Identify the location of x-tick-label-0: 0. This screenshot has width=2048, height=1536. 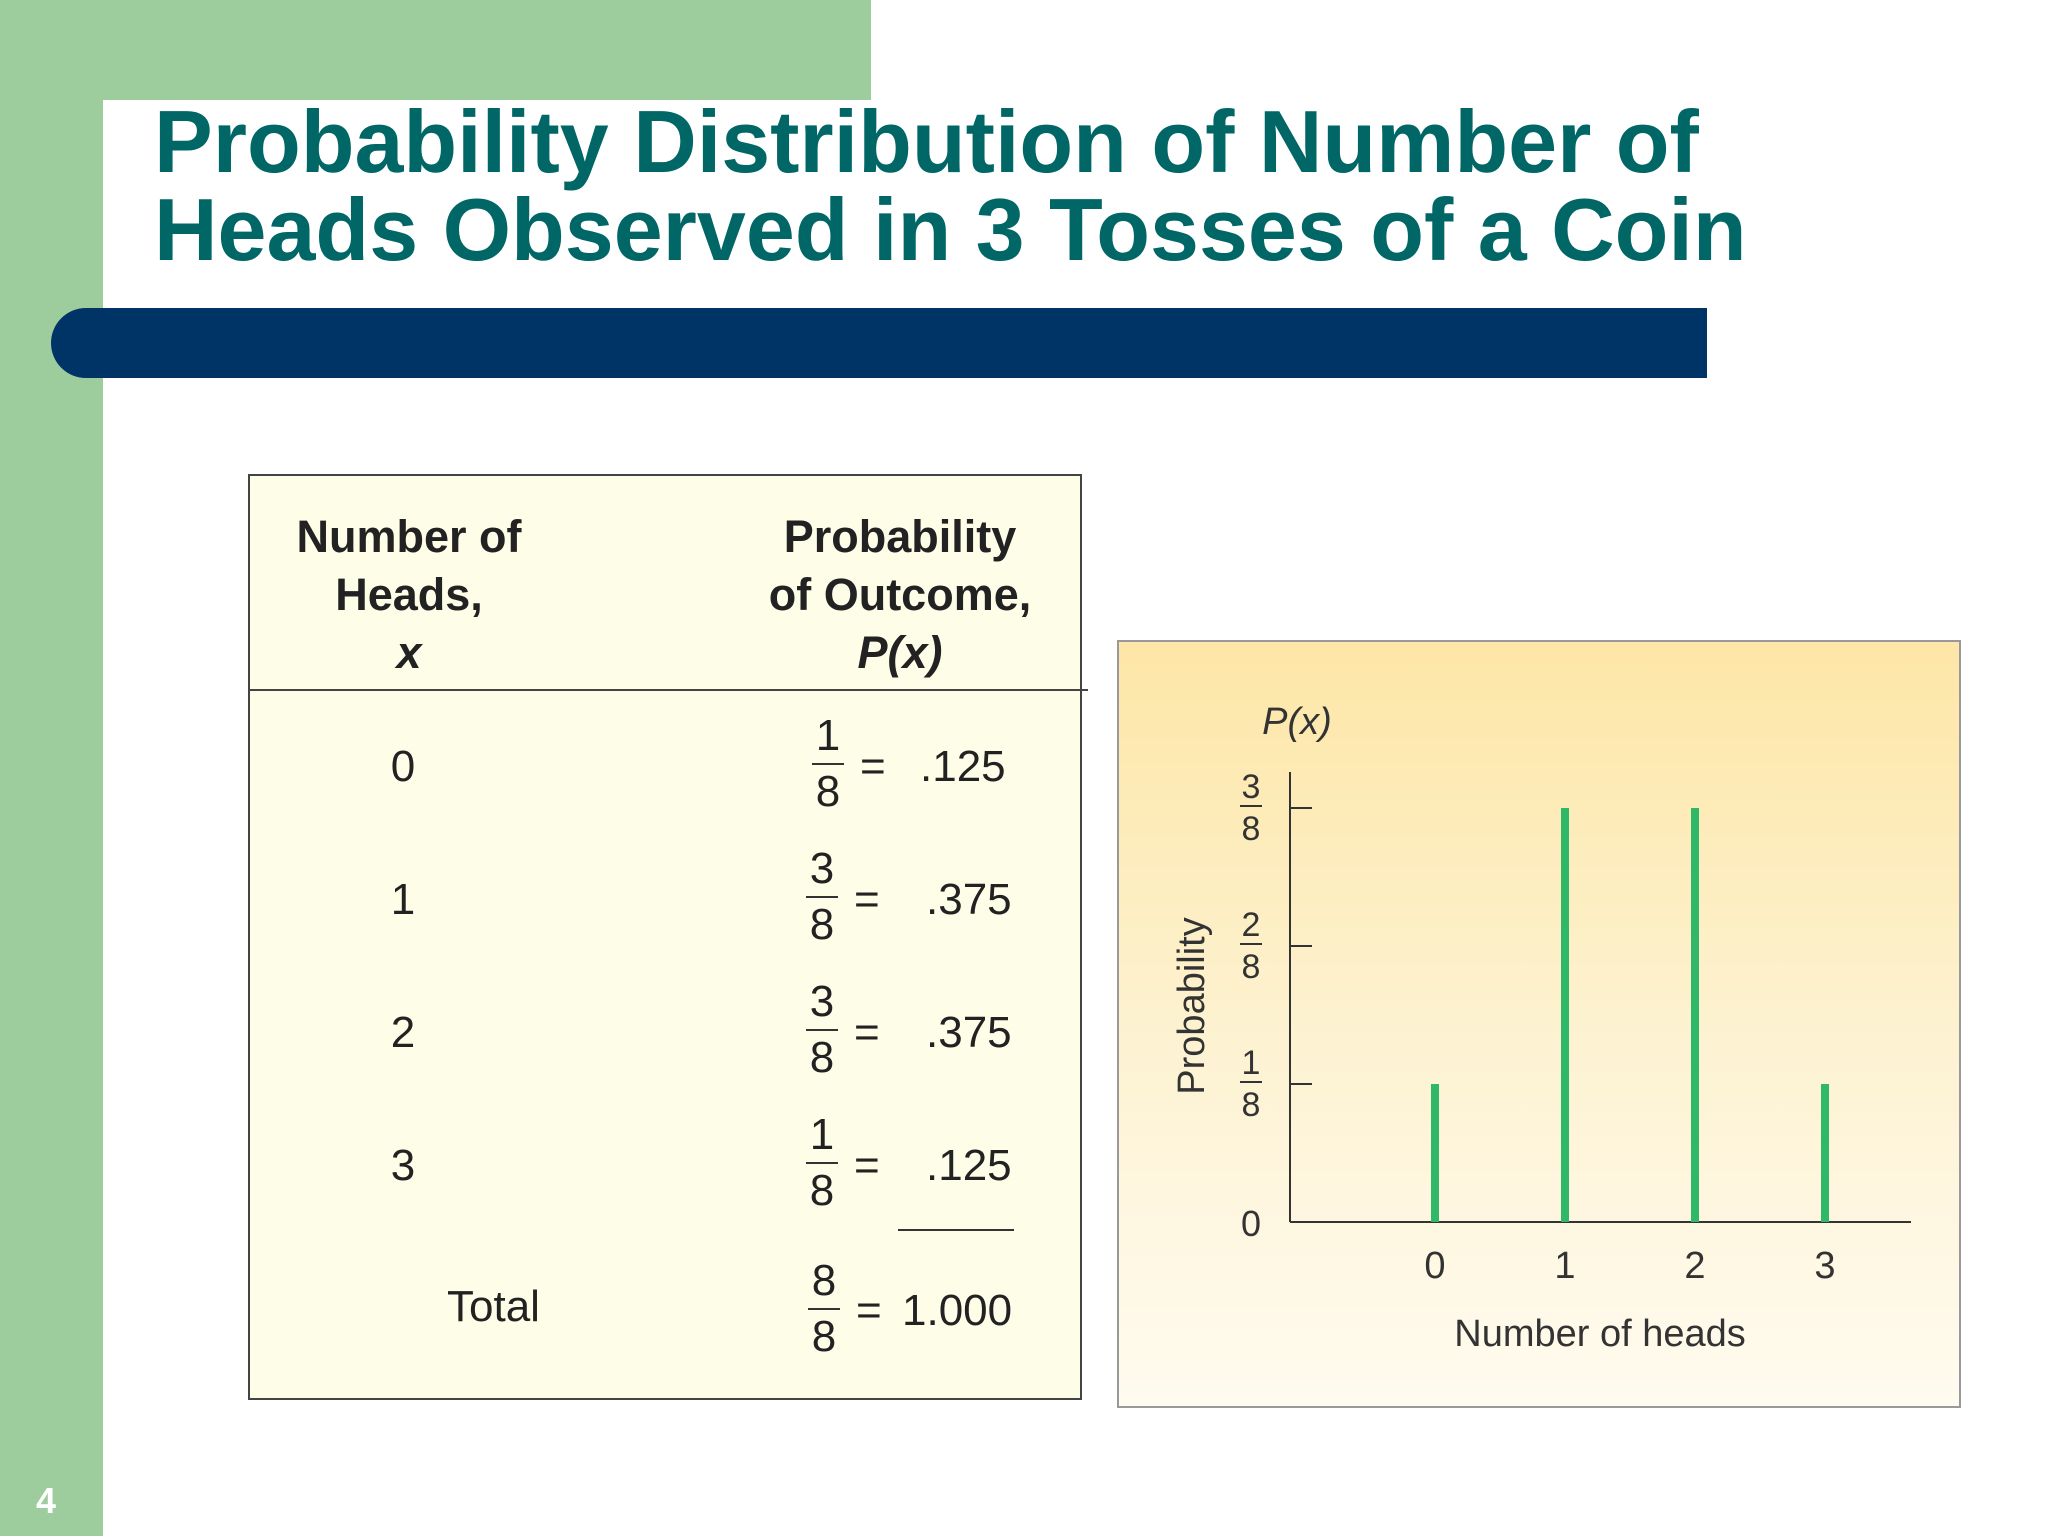
(1434, 1266).